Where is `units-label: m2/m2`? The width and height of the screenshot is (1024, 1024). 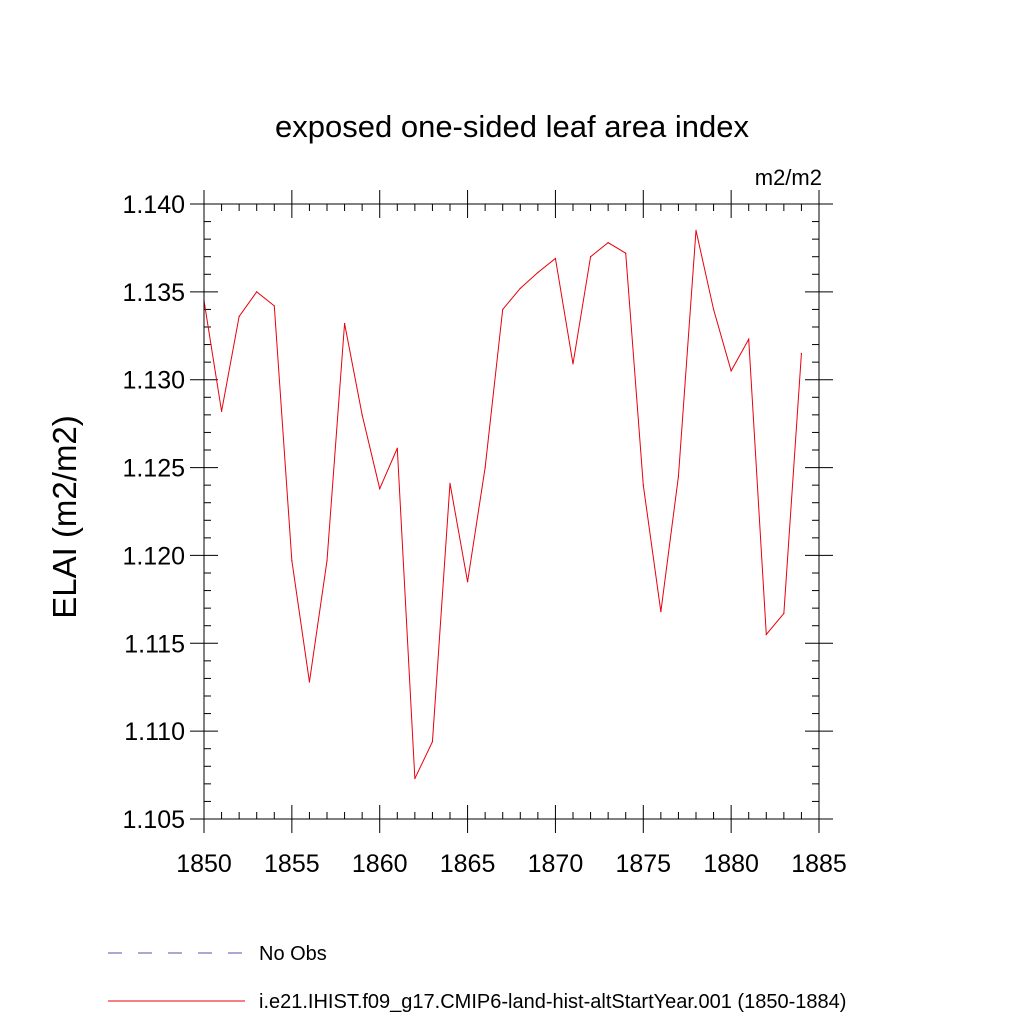
units-label: m2/m2 is located at coordinates (788, 177).